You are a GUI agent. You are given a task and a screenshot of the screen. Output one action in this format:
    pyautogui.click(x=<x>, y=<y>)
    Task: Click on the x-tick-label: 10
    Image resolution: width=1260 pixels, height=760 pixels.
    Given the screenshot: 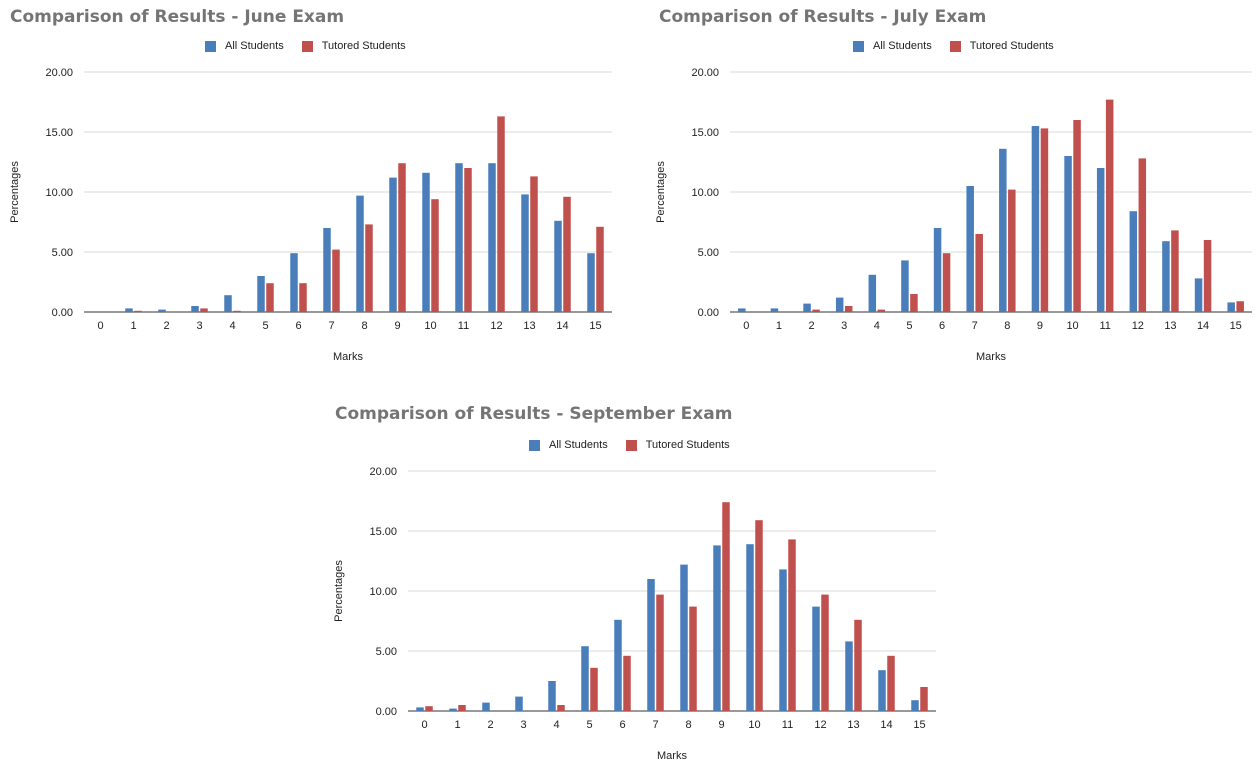 What is the action you would take?
    pyautogui.click(x=430, y=326)
    